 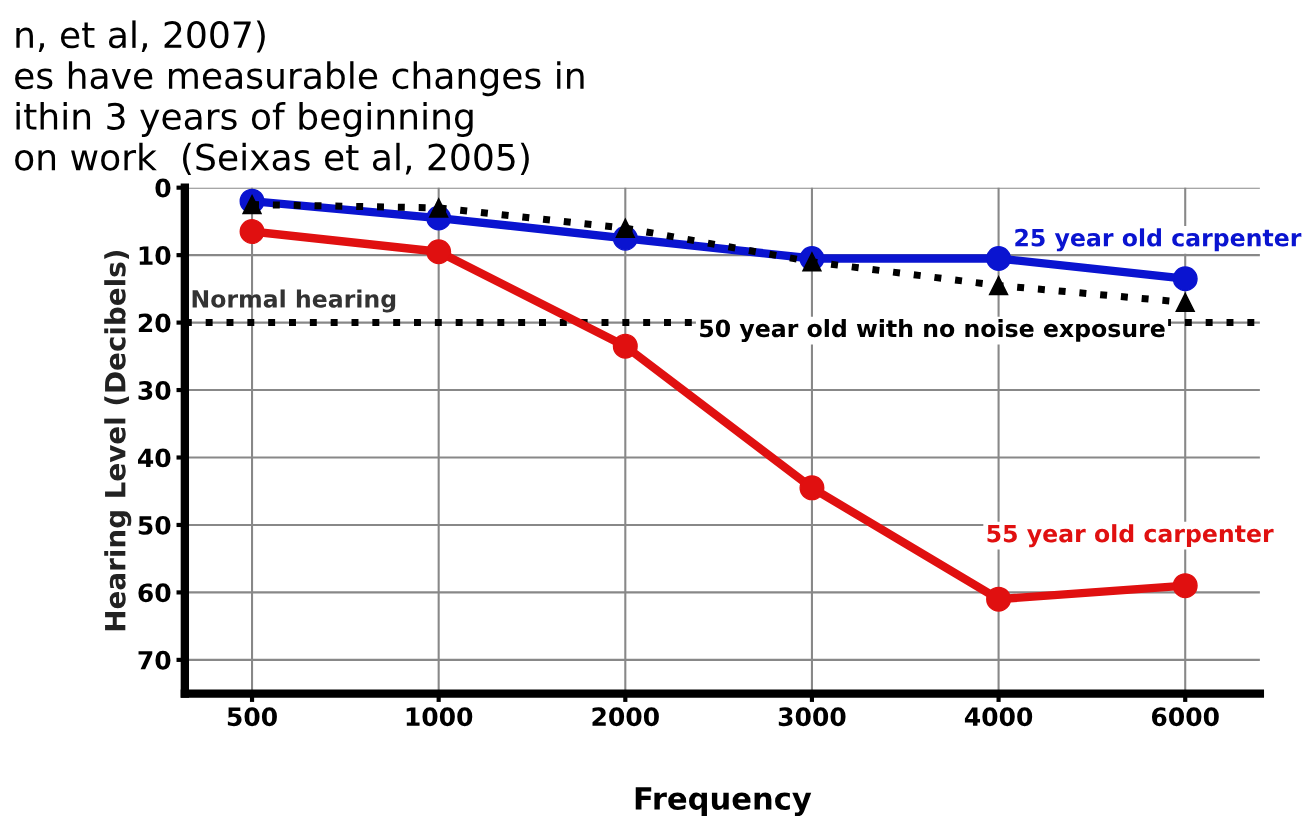 I want to click on x-tick-label: 3000, so click(x=812, y=717).